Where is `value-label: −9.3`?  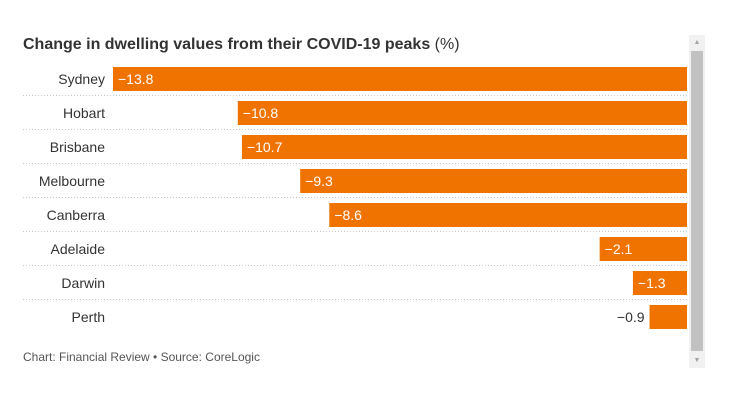
value-label: −9.3 is located at coordinates (319, 181).